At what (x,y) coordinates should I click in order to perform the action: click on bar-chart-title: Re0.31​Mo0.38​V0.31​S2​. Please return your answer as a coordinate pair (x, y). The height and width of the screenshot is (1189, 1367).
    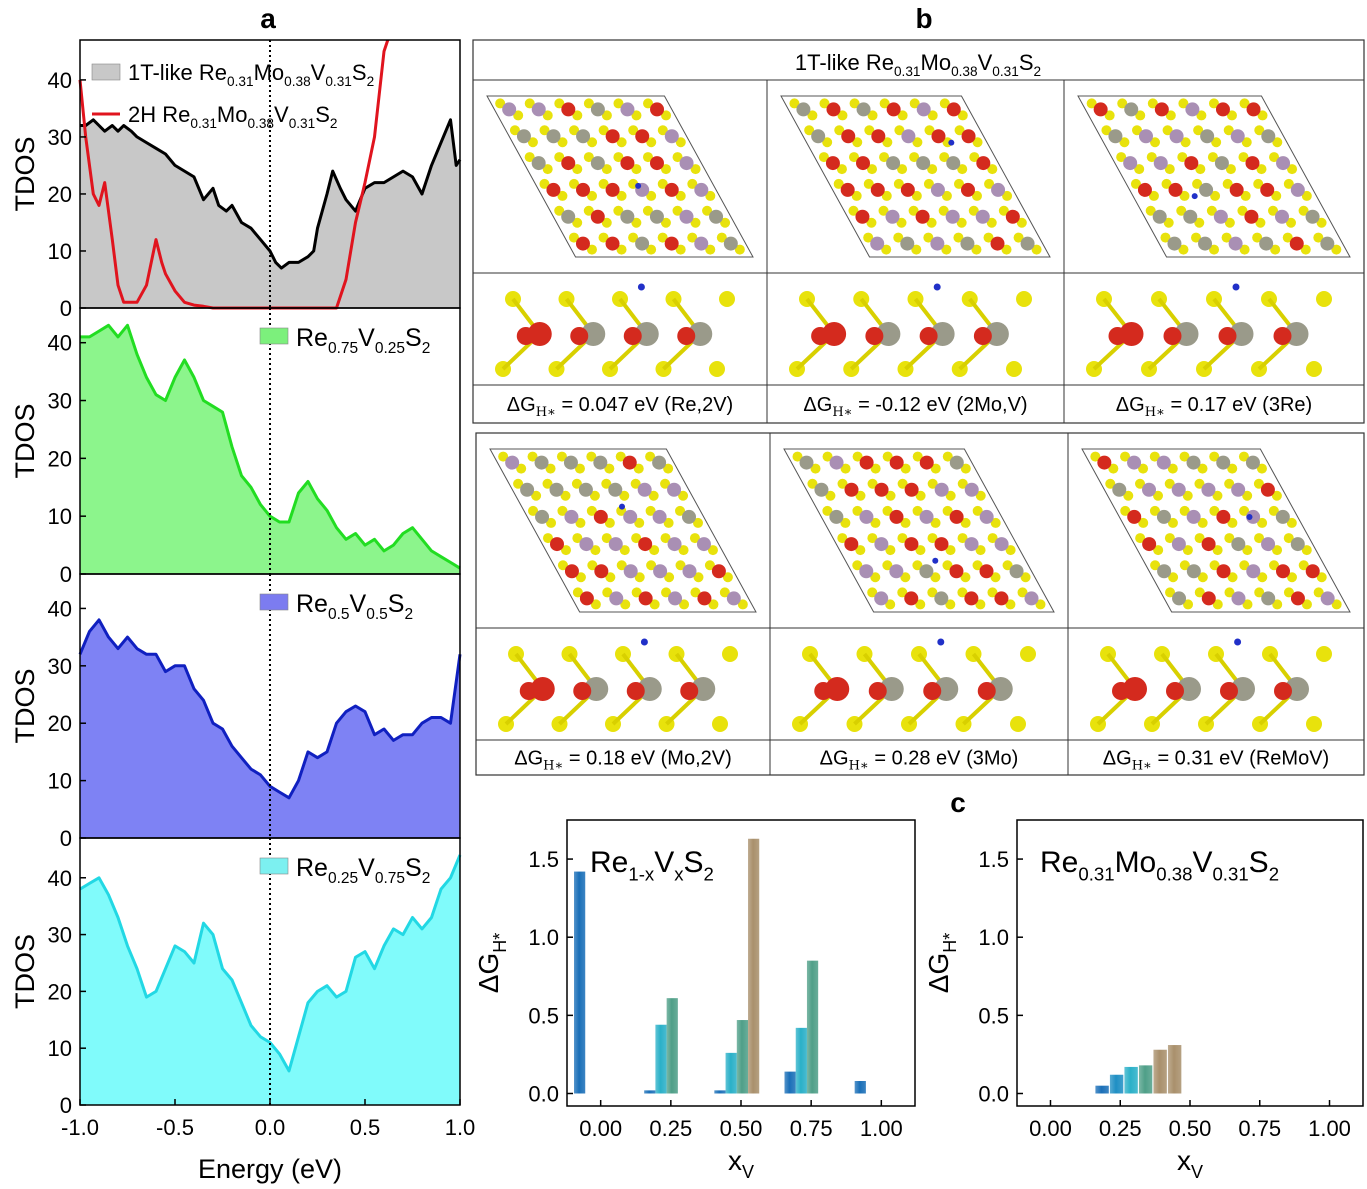
    Looking at the image, I should click on (1159, 865).